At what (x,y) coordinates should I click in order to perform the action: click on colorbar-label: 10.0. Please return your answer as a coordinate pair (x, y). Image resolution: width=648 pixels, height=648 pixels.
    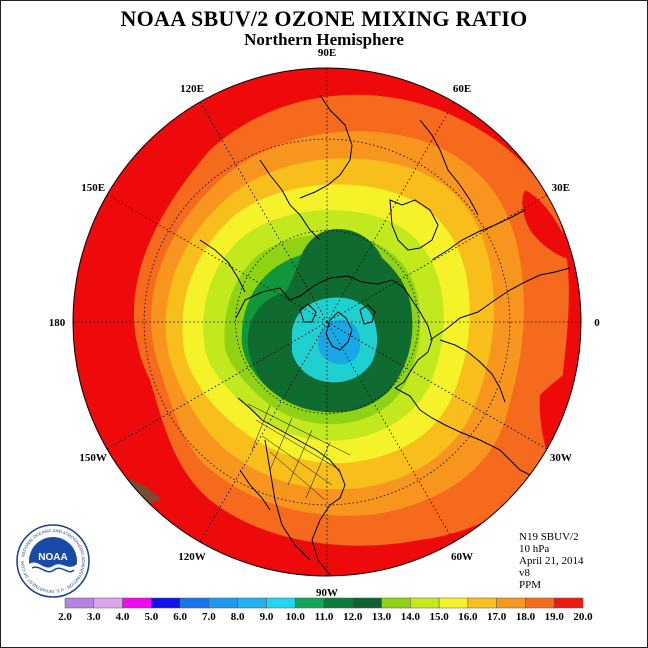
    Looking at the image, I should click on (296, 617).